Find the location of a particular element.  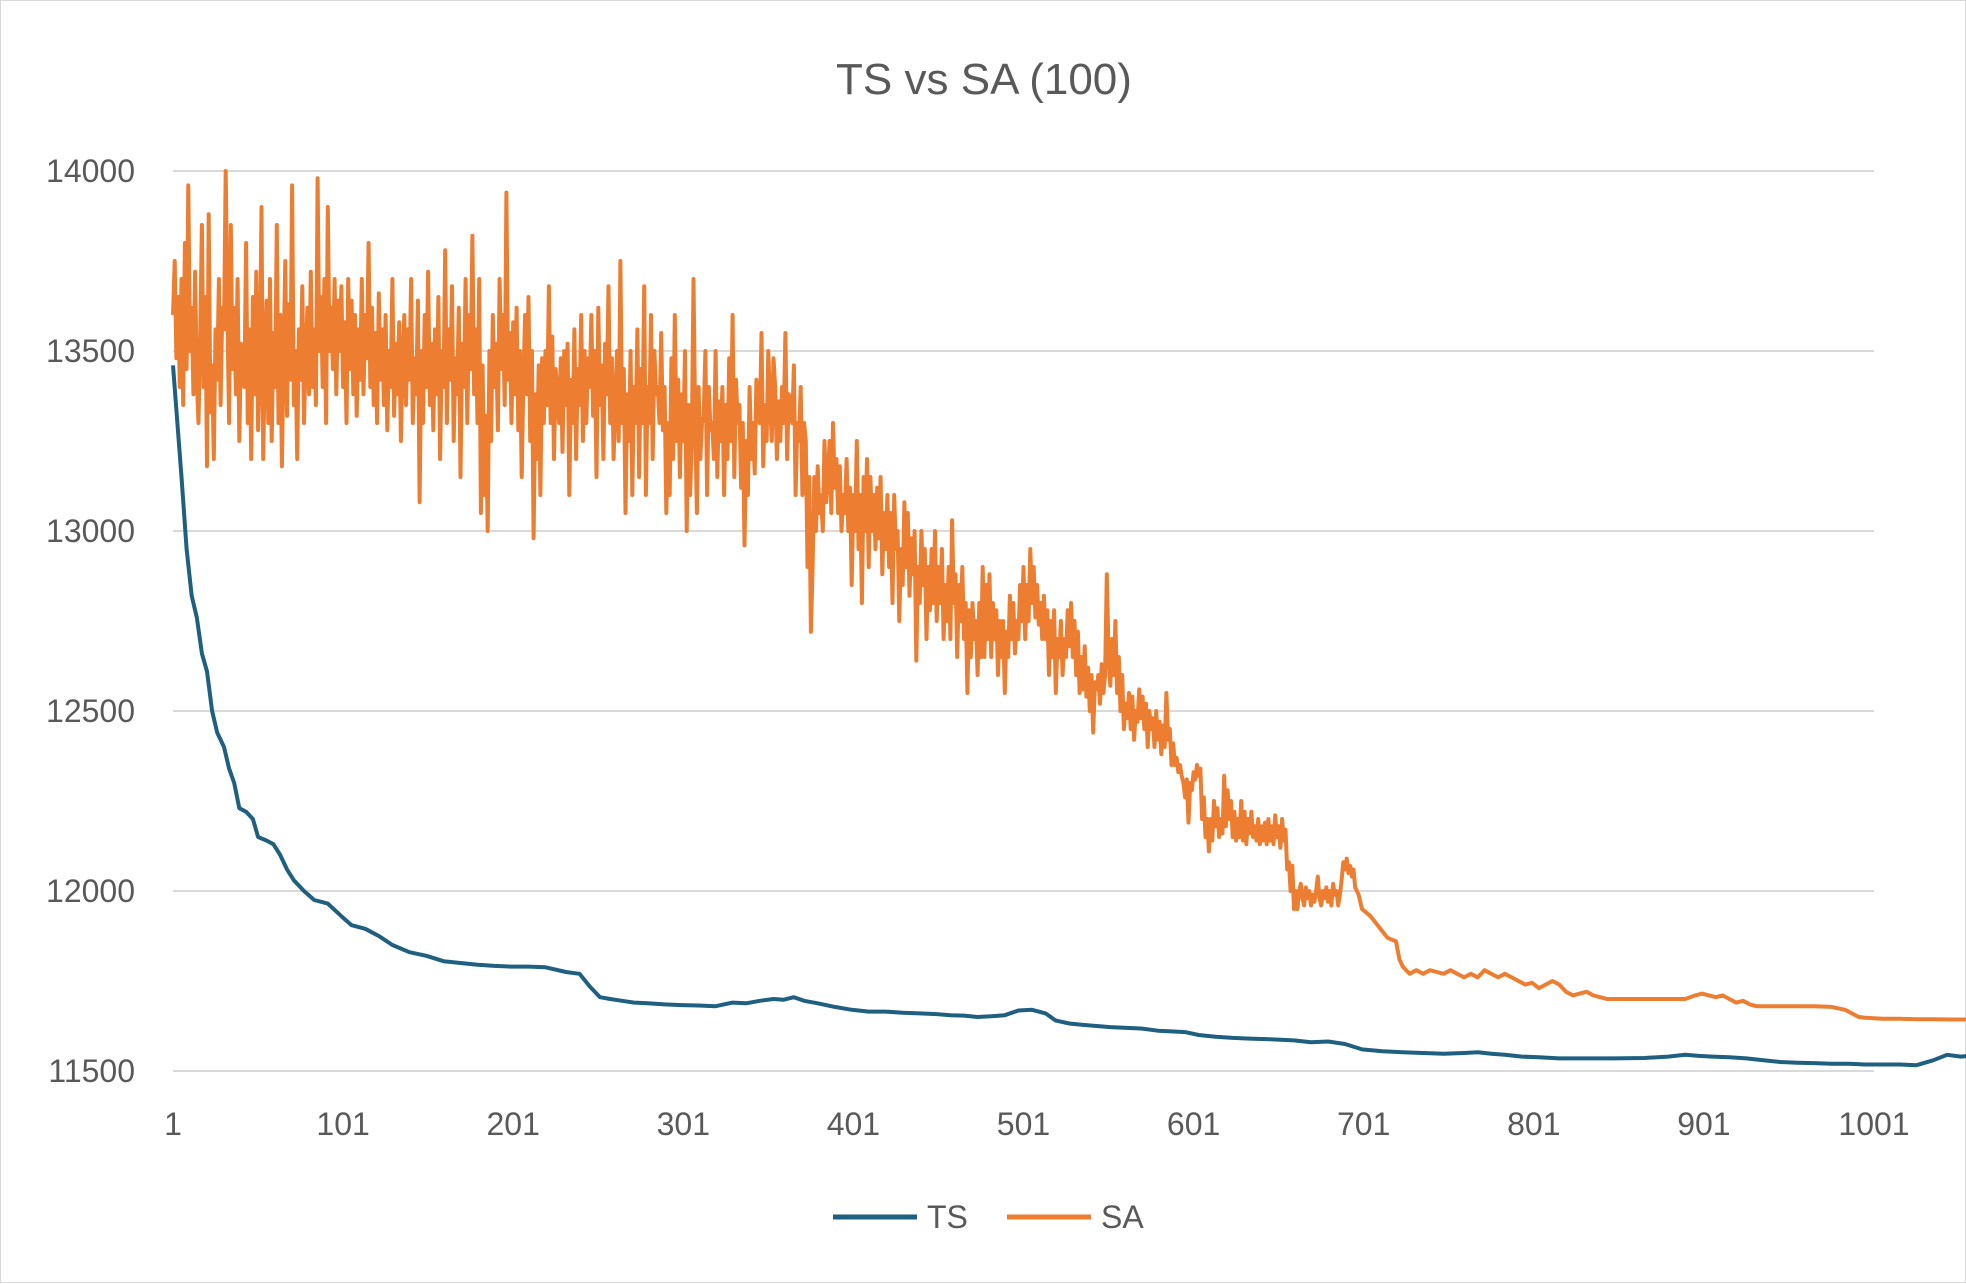

x-tick-label: 401 is located at coordinates (853, 1124).